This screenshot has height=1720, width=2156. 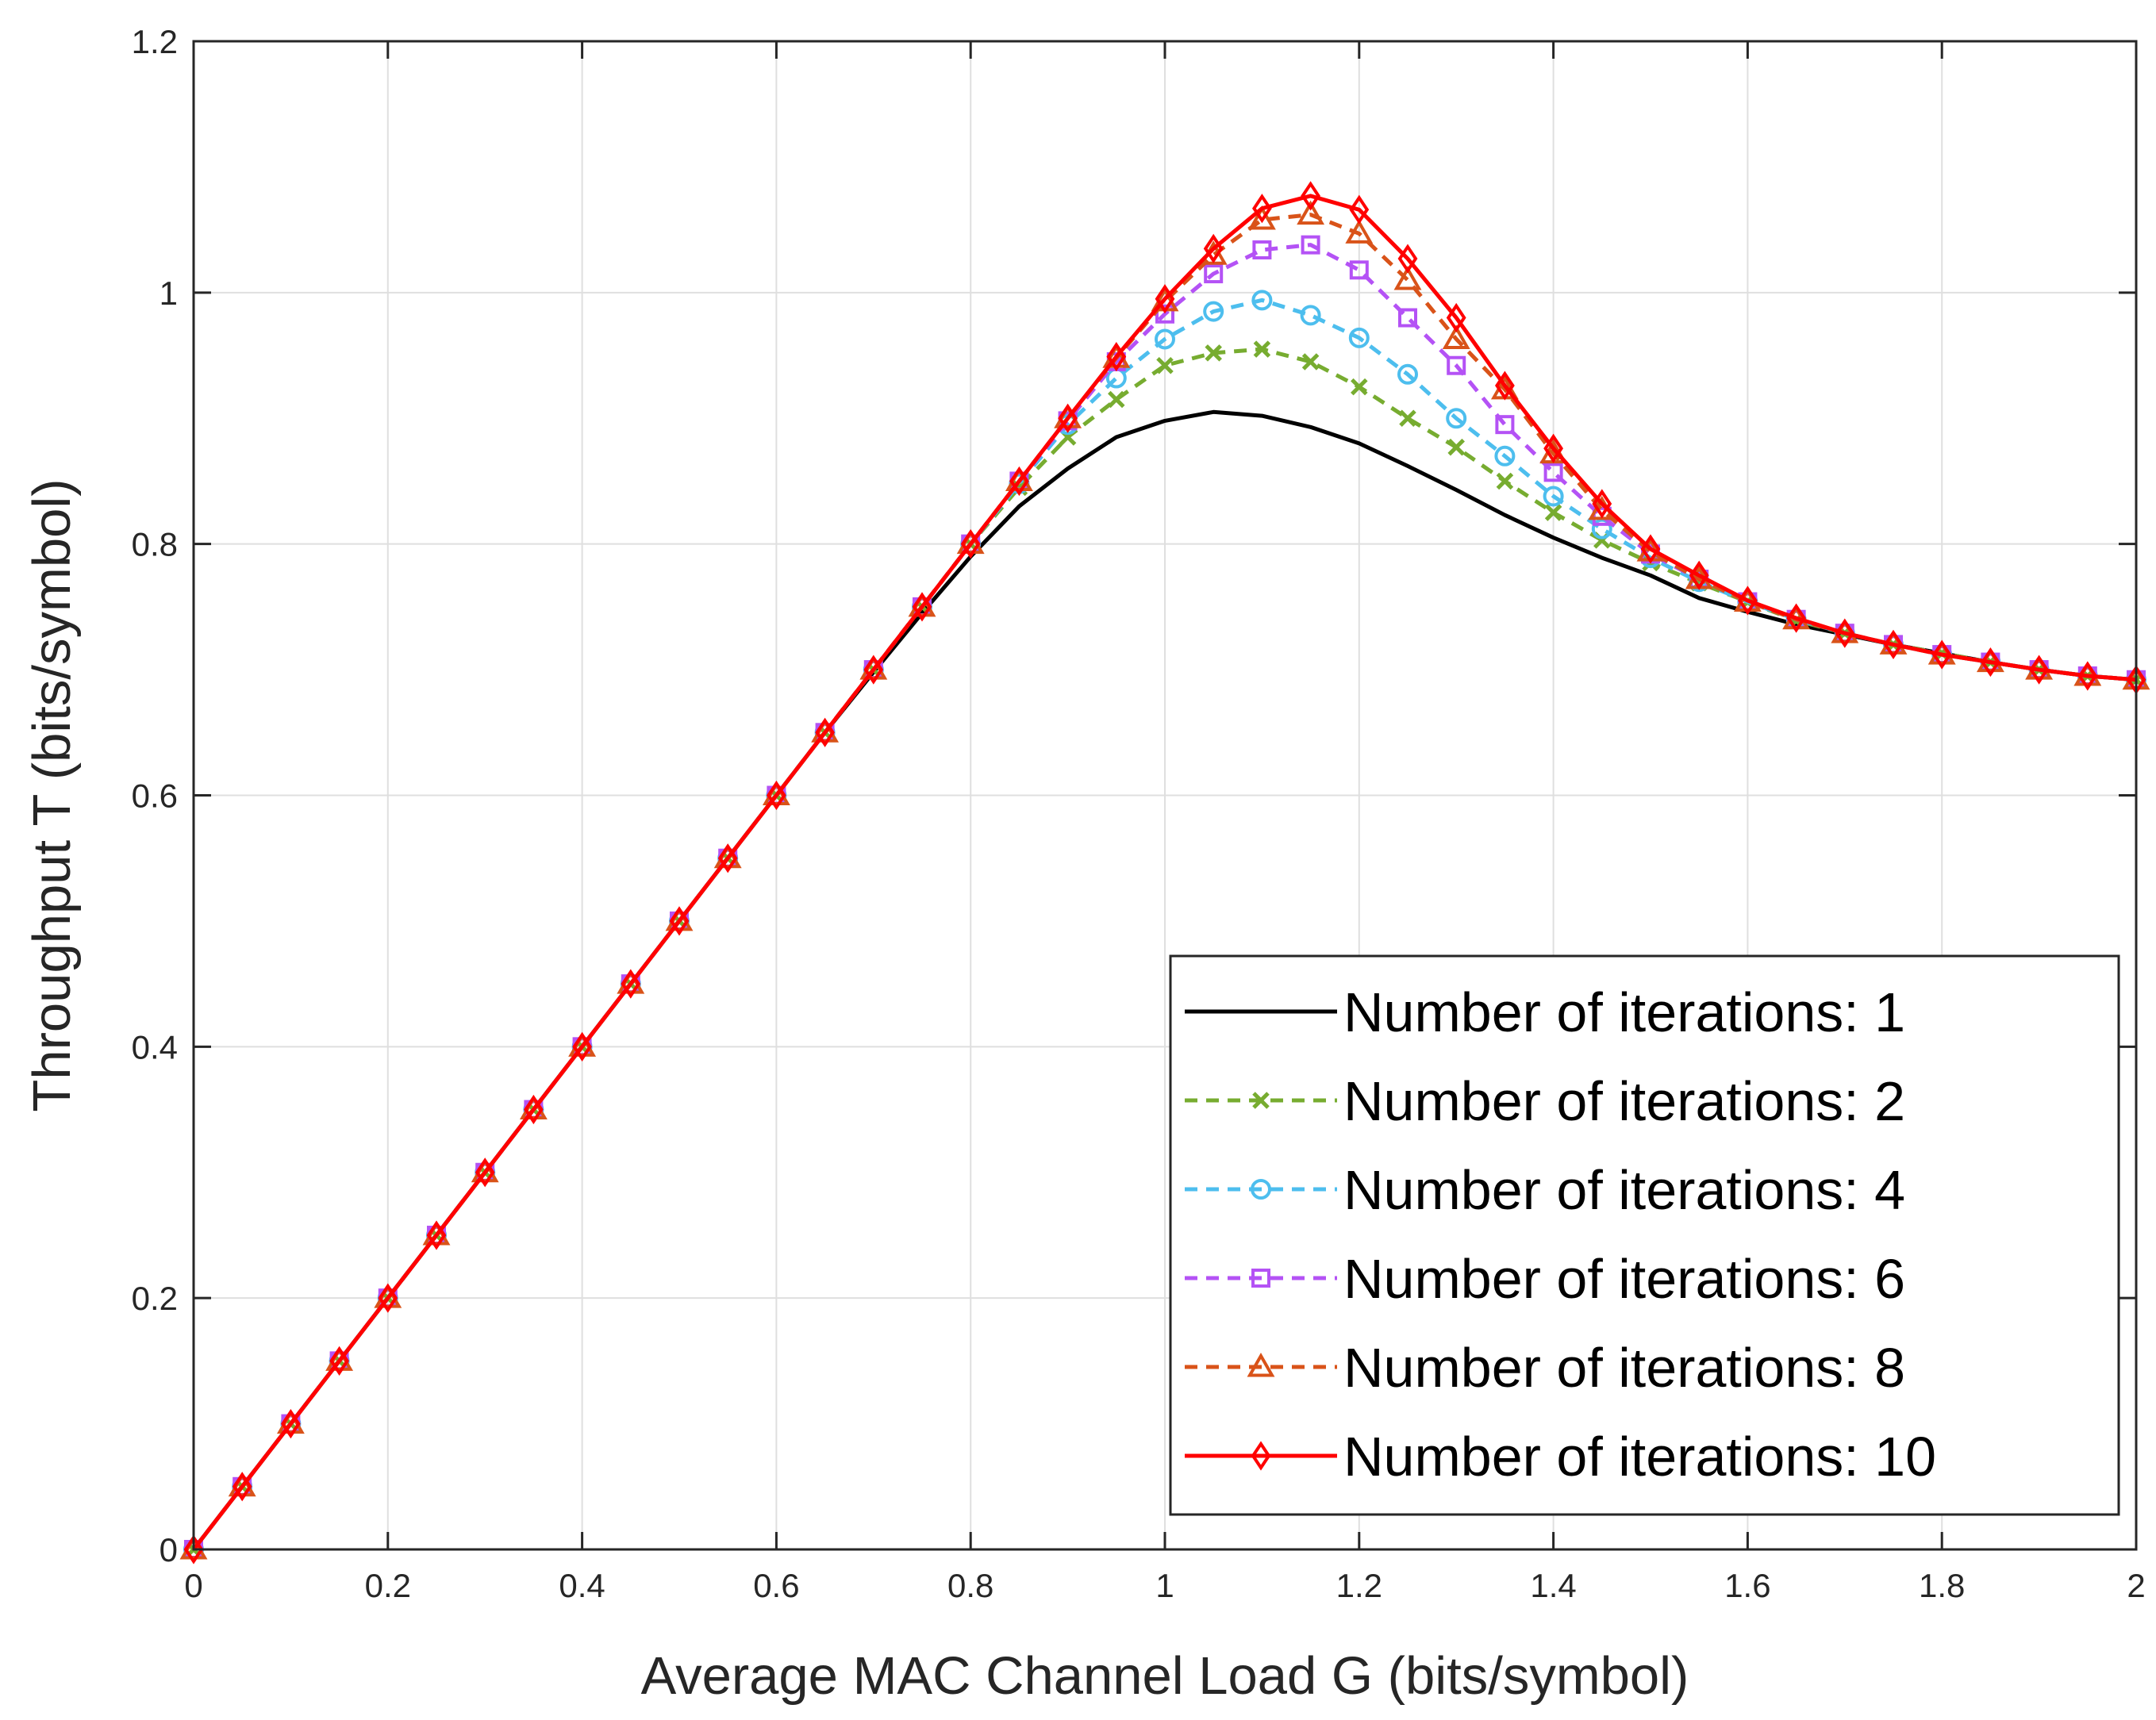 I want to click on legend-item: Number of iterations: 8, so click(x=1545, y=1368).